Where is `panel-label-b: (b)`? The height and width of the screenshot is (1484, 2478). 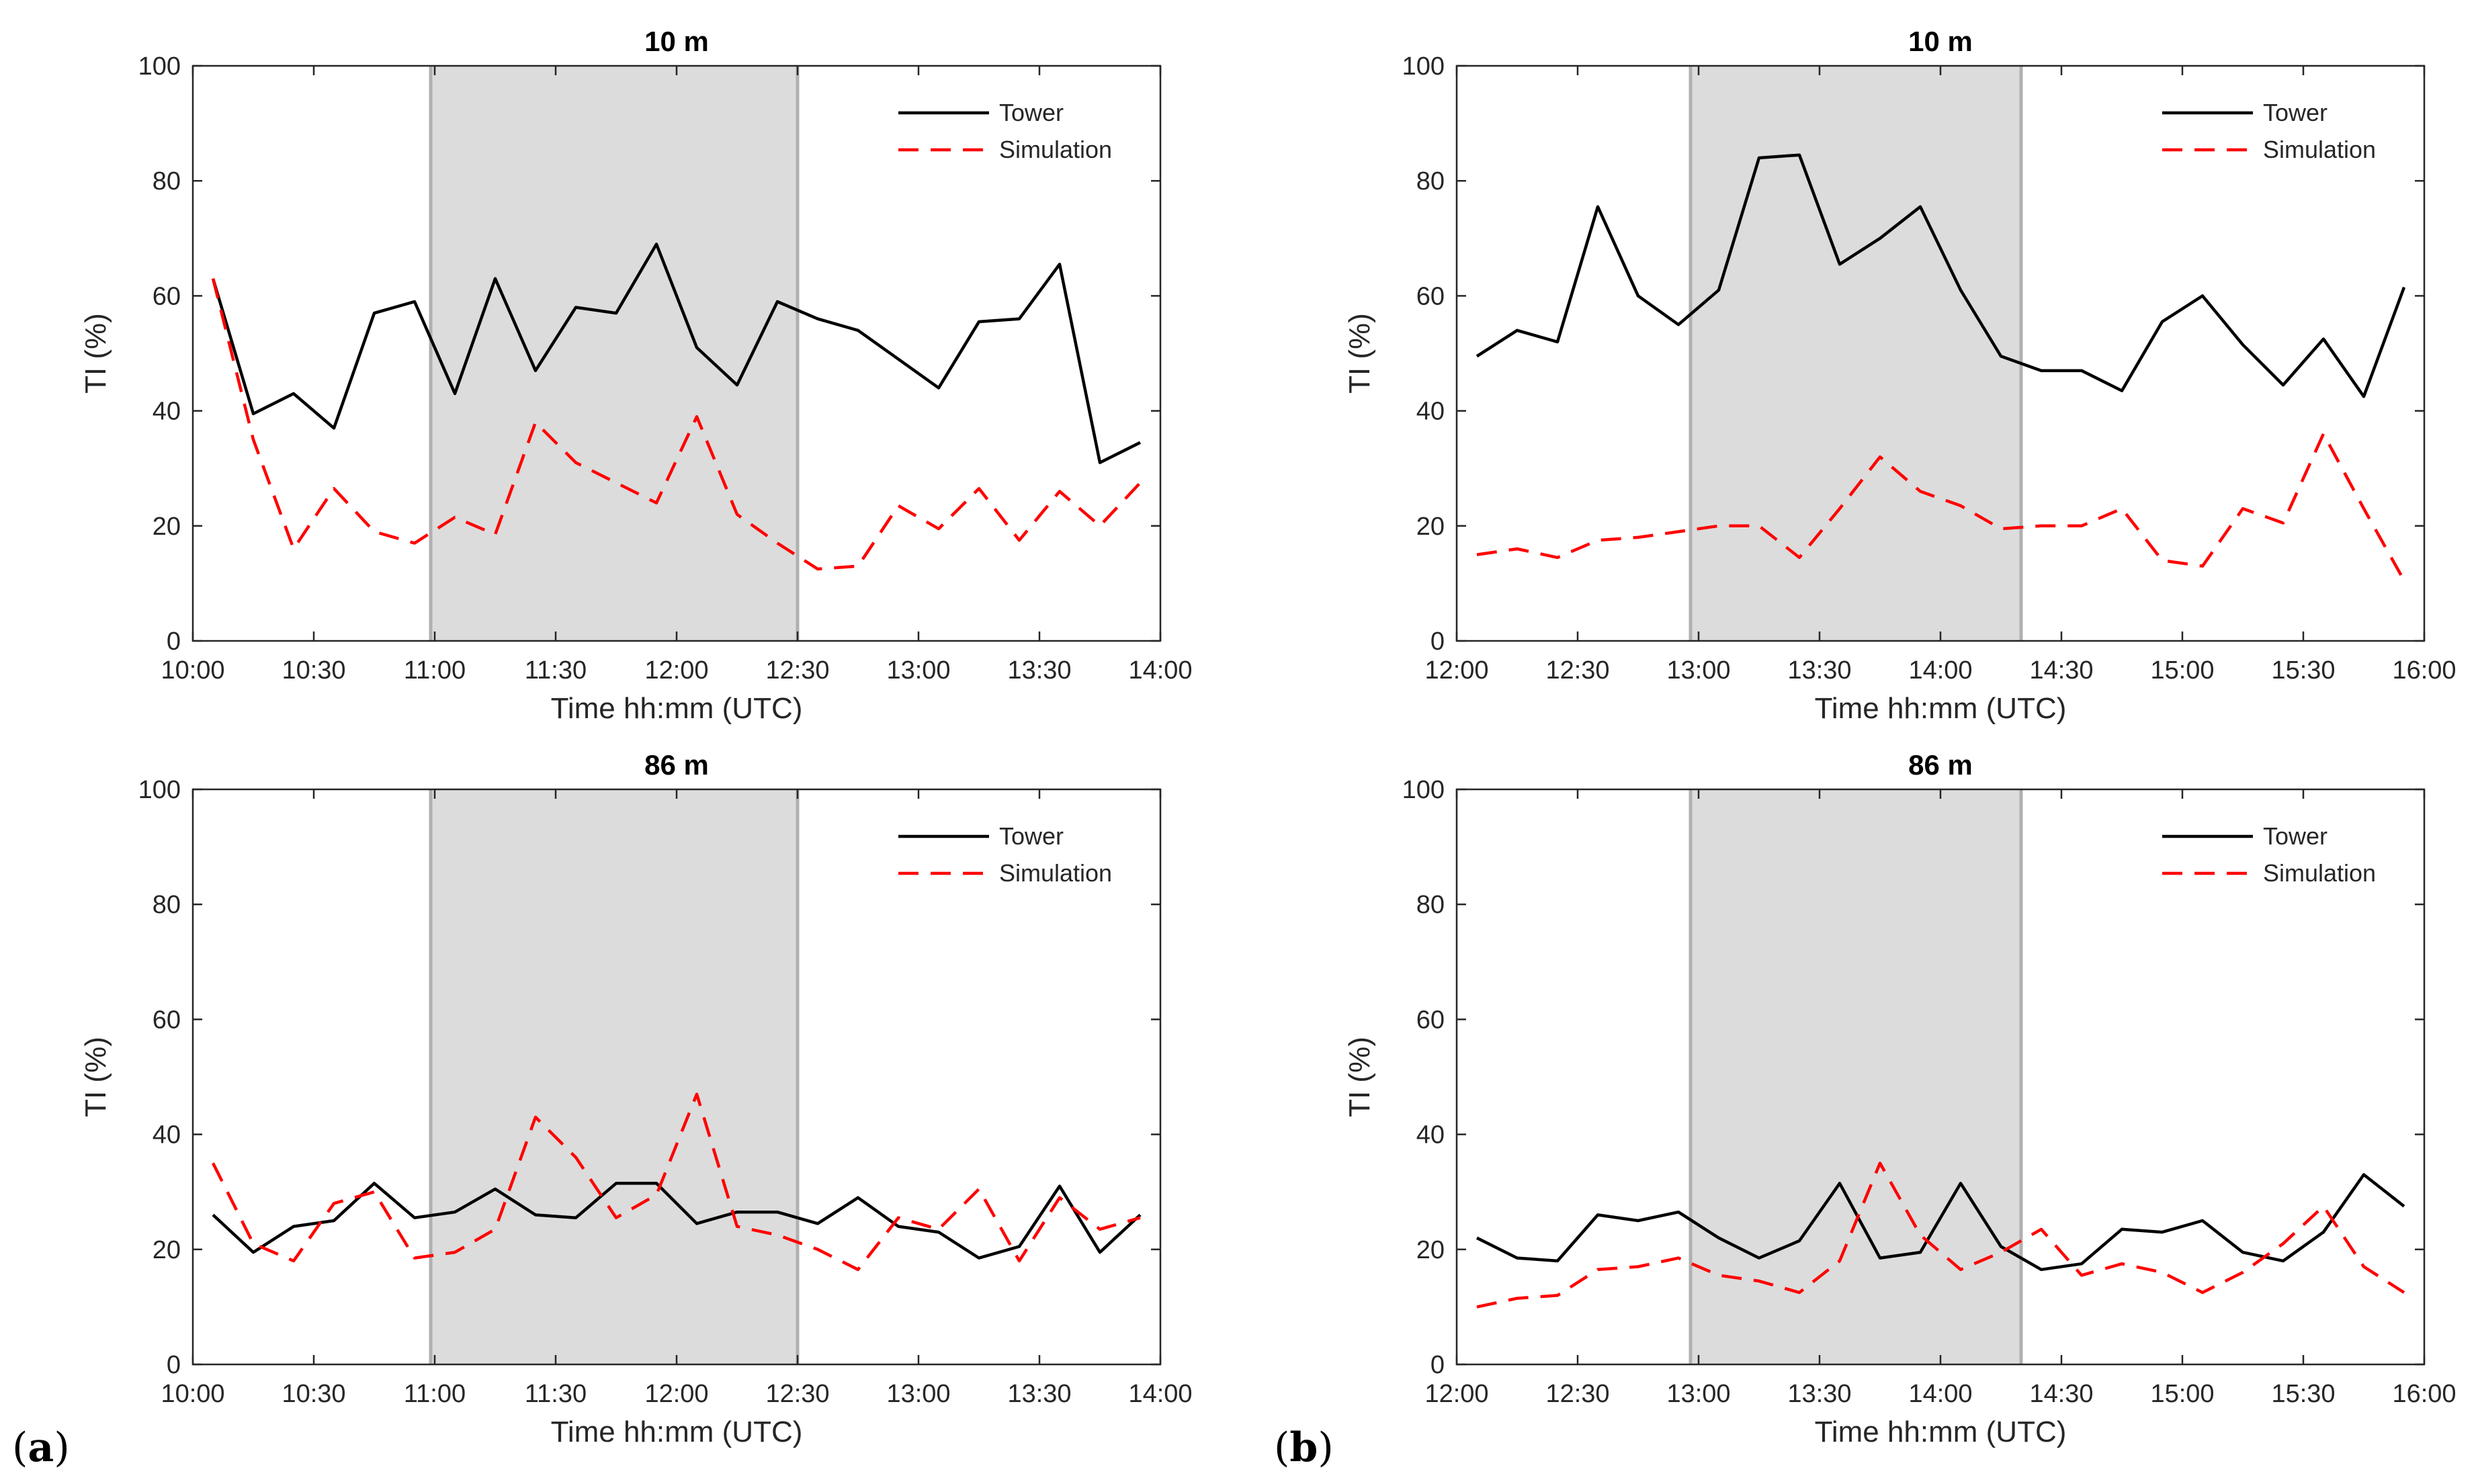
panel-label-b: (b) is located at coordinates (1304, 1447).